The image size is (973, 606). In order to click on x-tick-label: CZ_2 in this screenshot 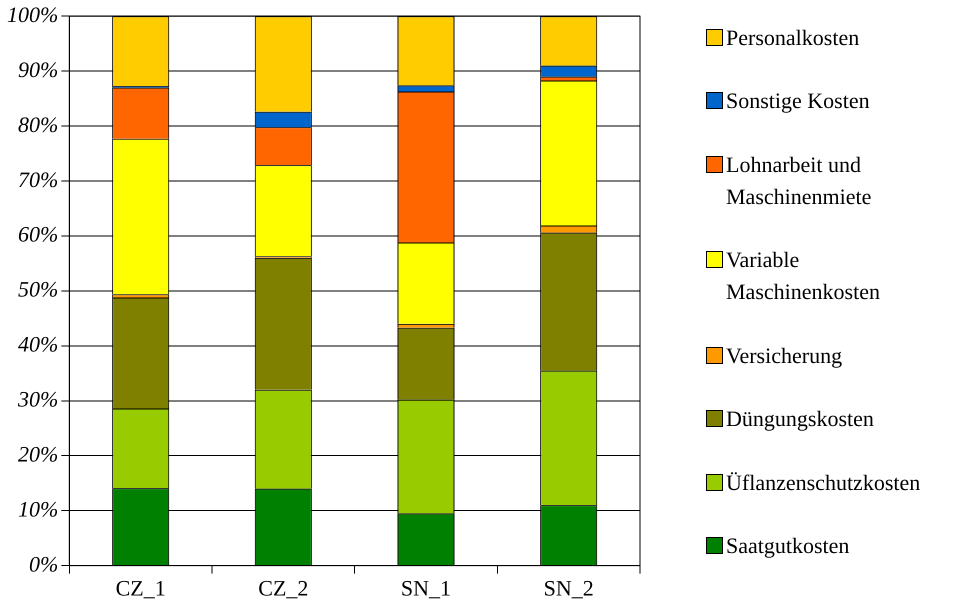, I will do `click(283, 588)`.